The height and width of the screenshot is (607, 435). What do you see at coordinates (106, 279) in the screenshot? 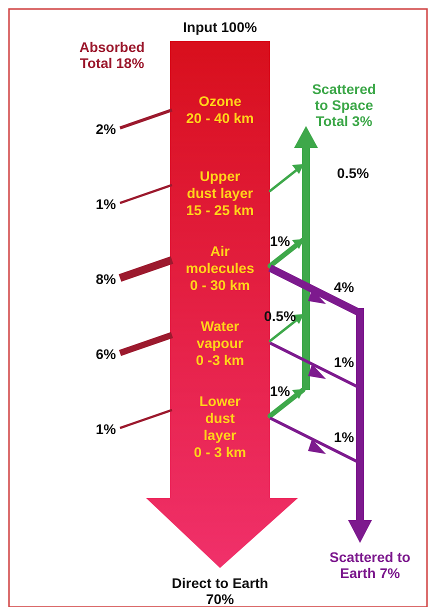
I see `data-label: 8%` at bounding box center [106, 279].